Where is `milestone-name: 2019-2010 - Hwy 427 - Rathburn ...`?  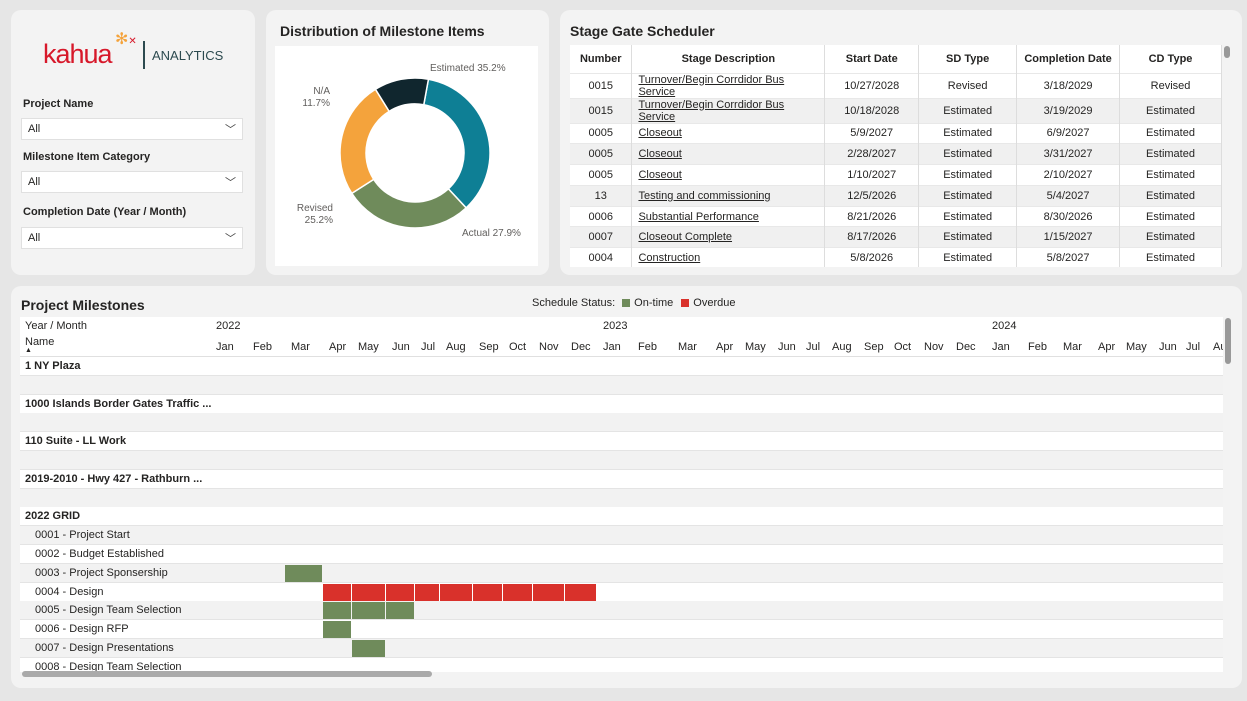
milestone-name: 2019-2010 - Hwy 427 - Rathburn ... is located at coordinates (114, 478).